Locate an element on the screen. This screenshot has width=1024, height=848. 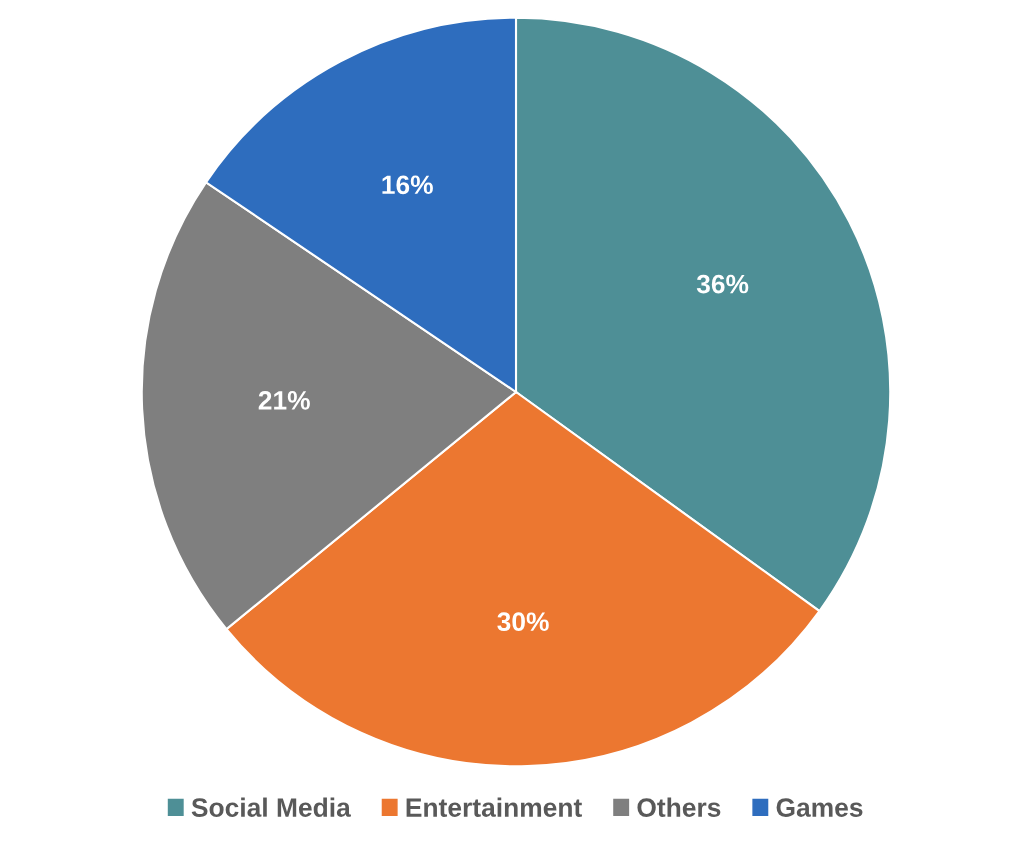
legend-label: Others is located at coordinates (679, 807).